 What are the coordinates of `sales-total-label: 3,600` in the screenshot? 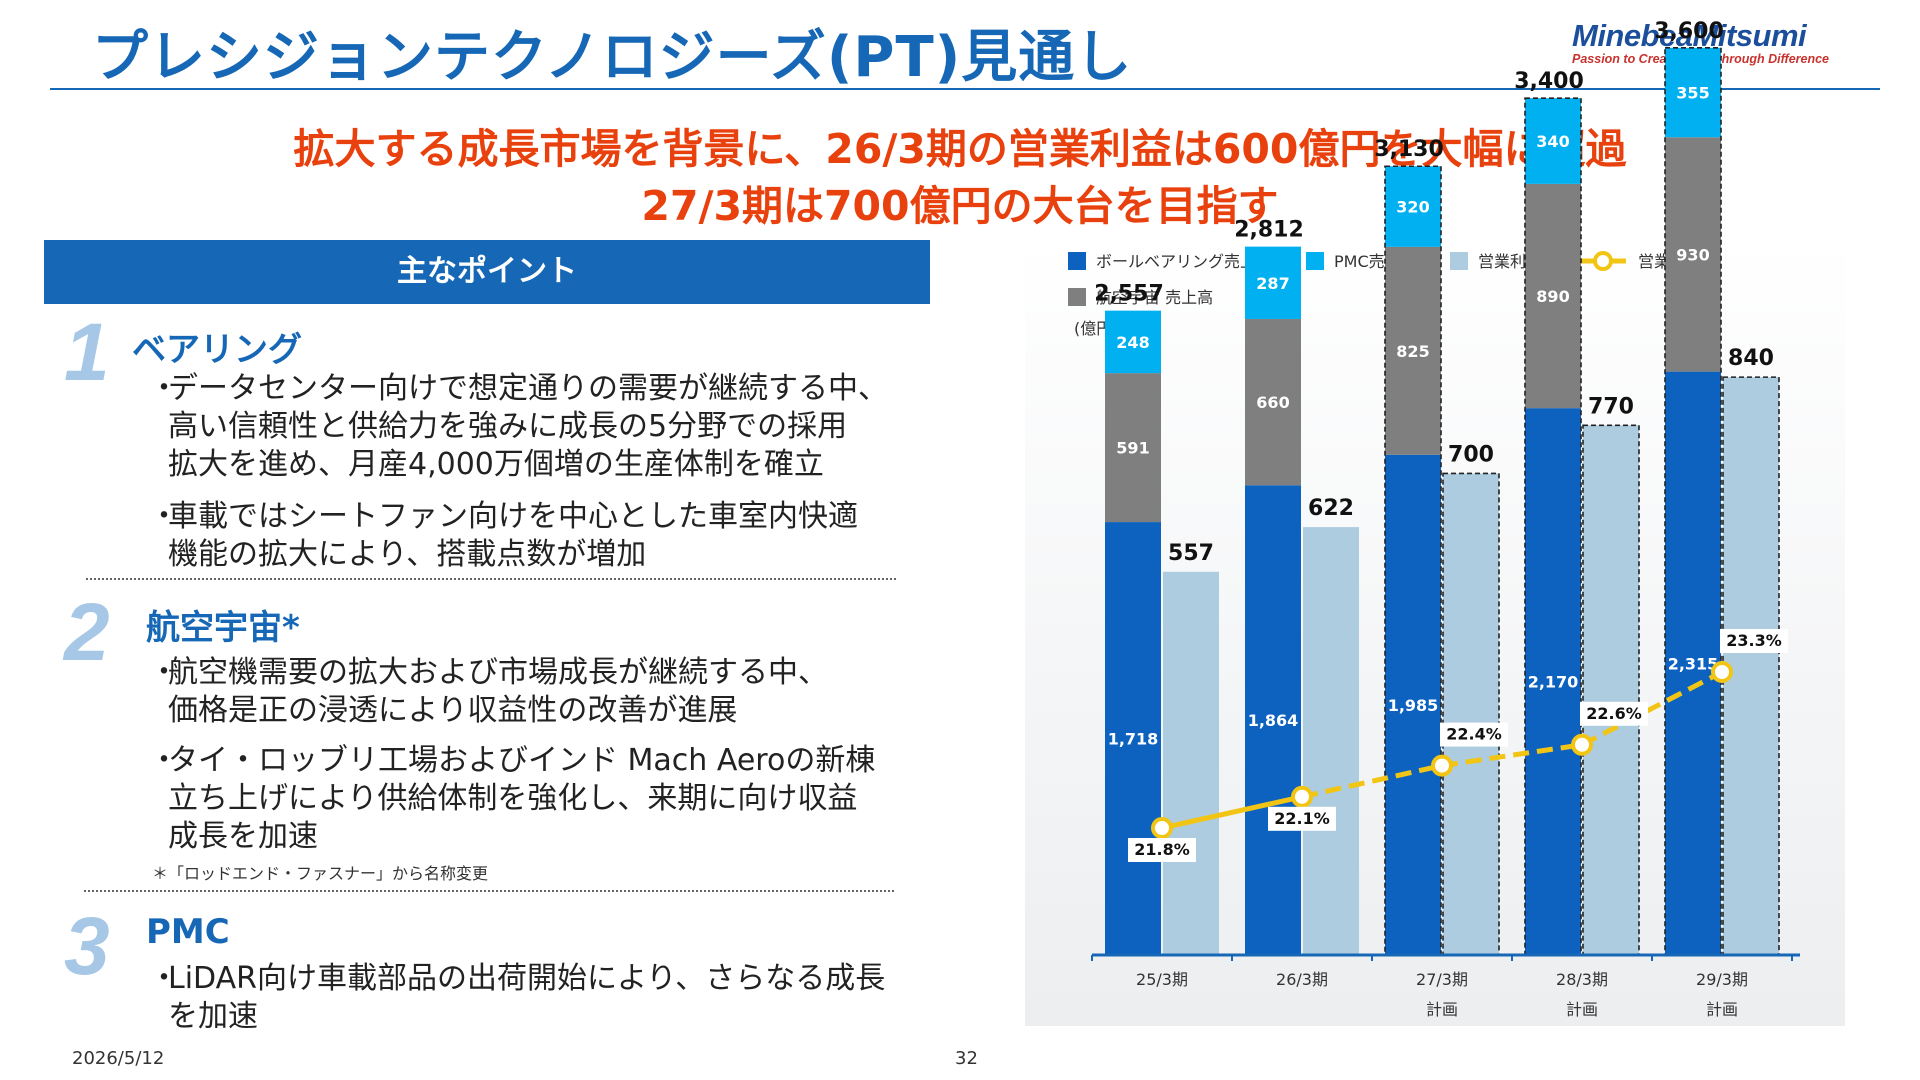 It's located at (1689, 31).